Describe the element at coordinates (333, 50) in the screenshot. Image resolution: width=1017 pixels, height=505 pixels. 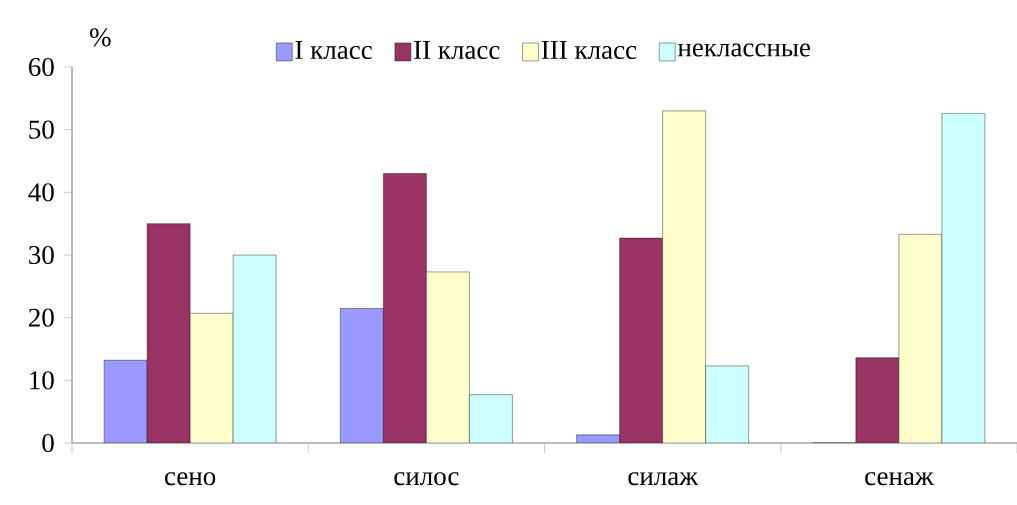
I see `legend-label: I класс` at that location.